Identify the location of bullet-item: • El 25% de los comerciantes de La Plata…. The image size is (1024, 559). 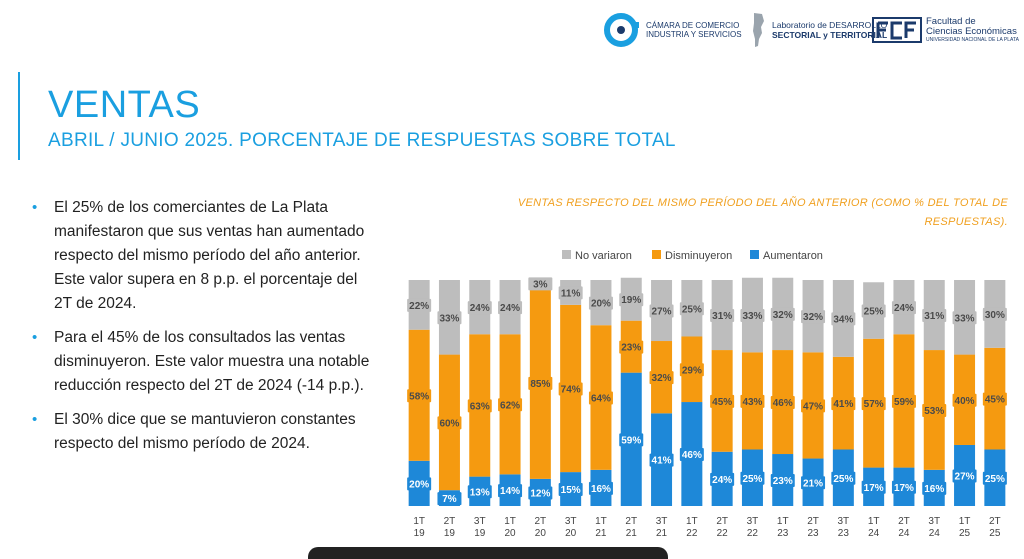
(202, 256).